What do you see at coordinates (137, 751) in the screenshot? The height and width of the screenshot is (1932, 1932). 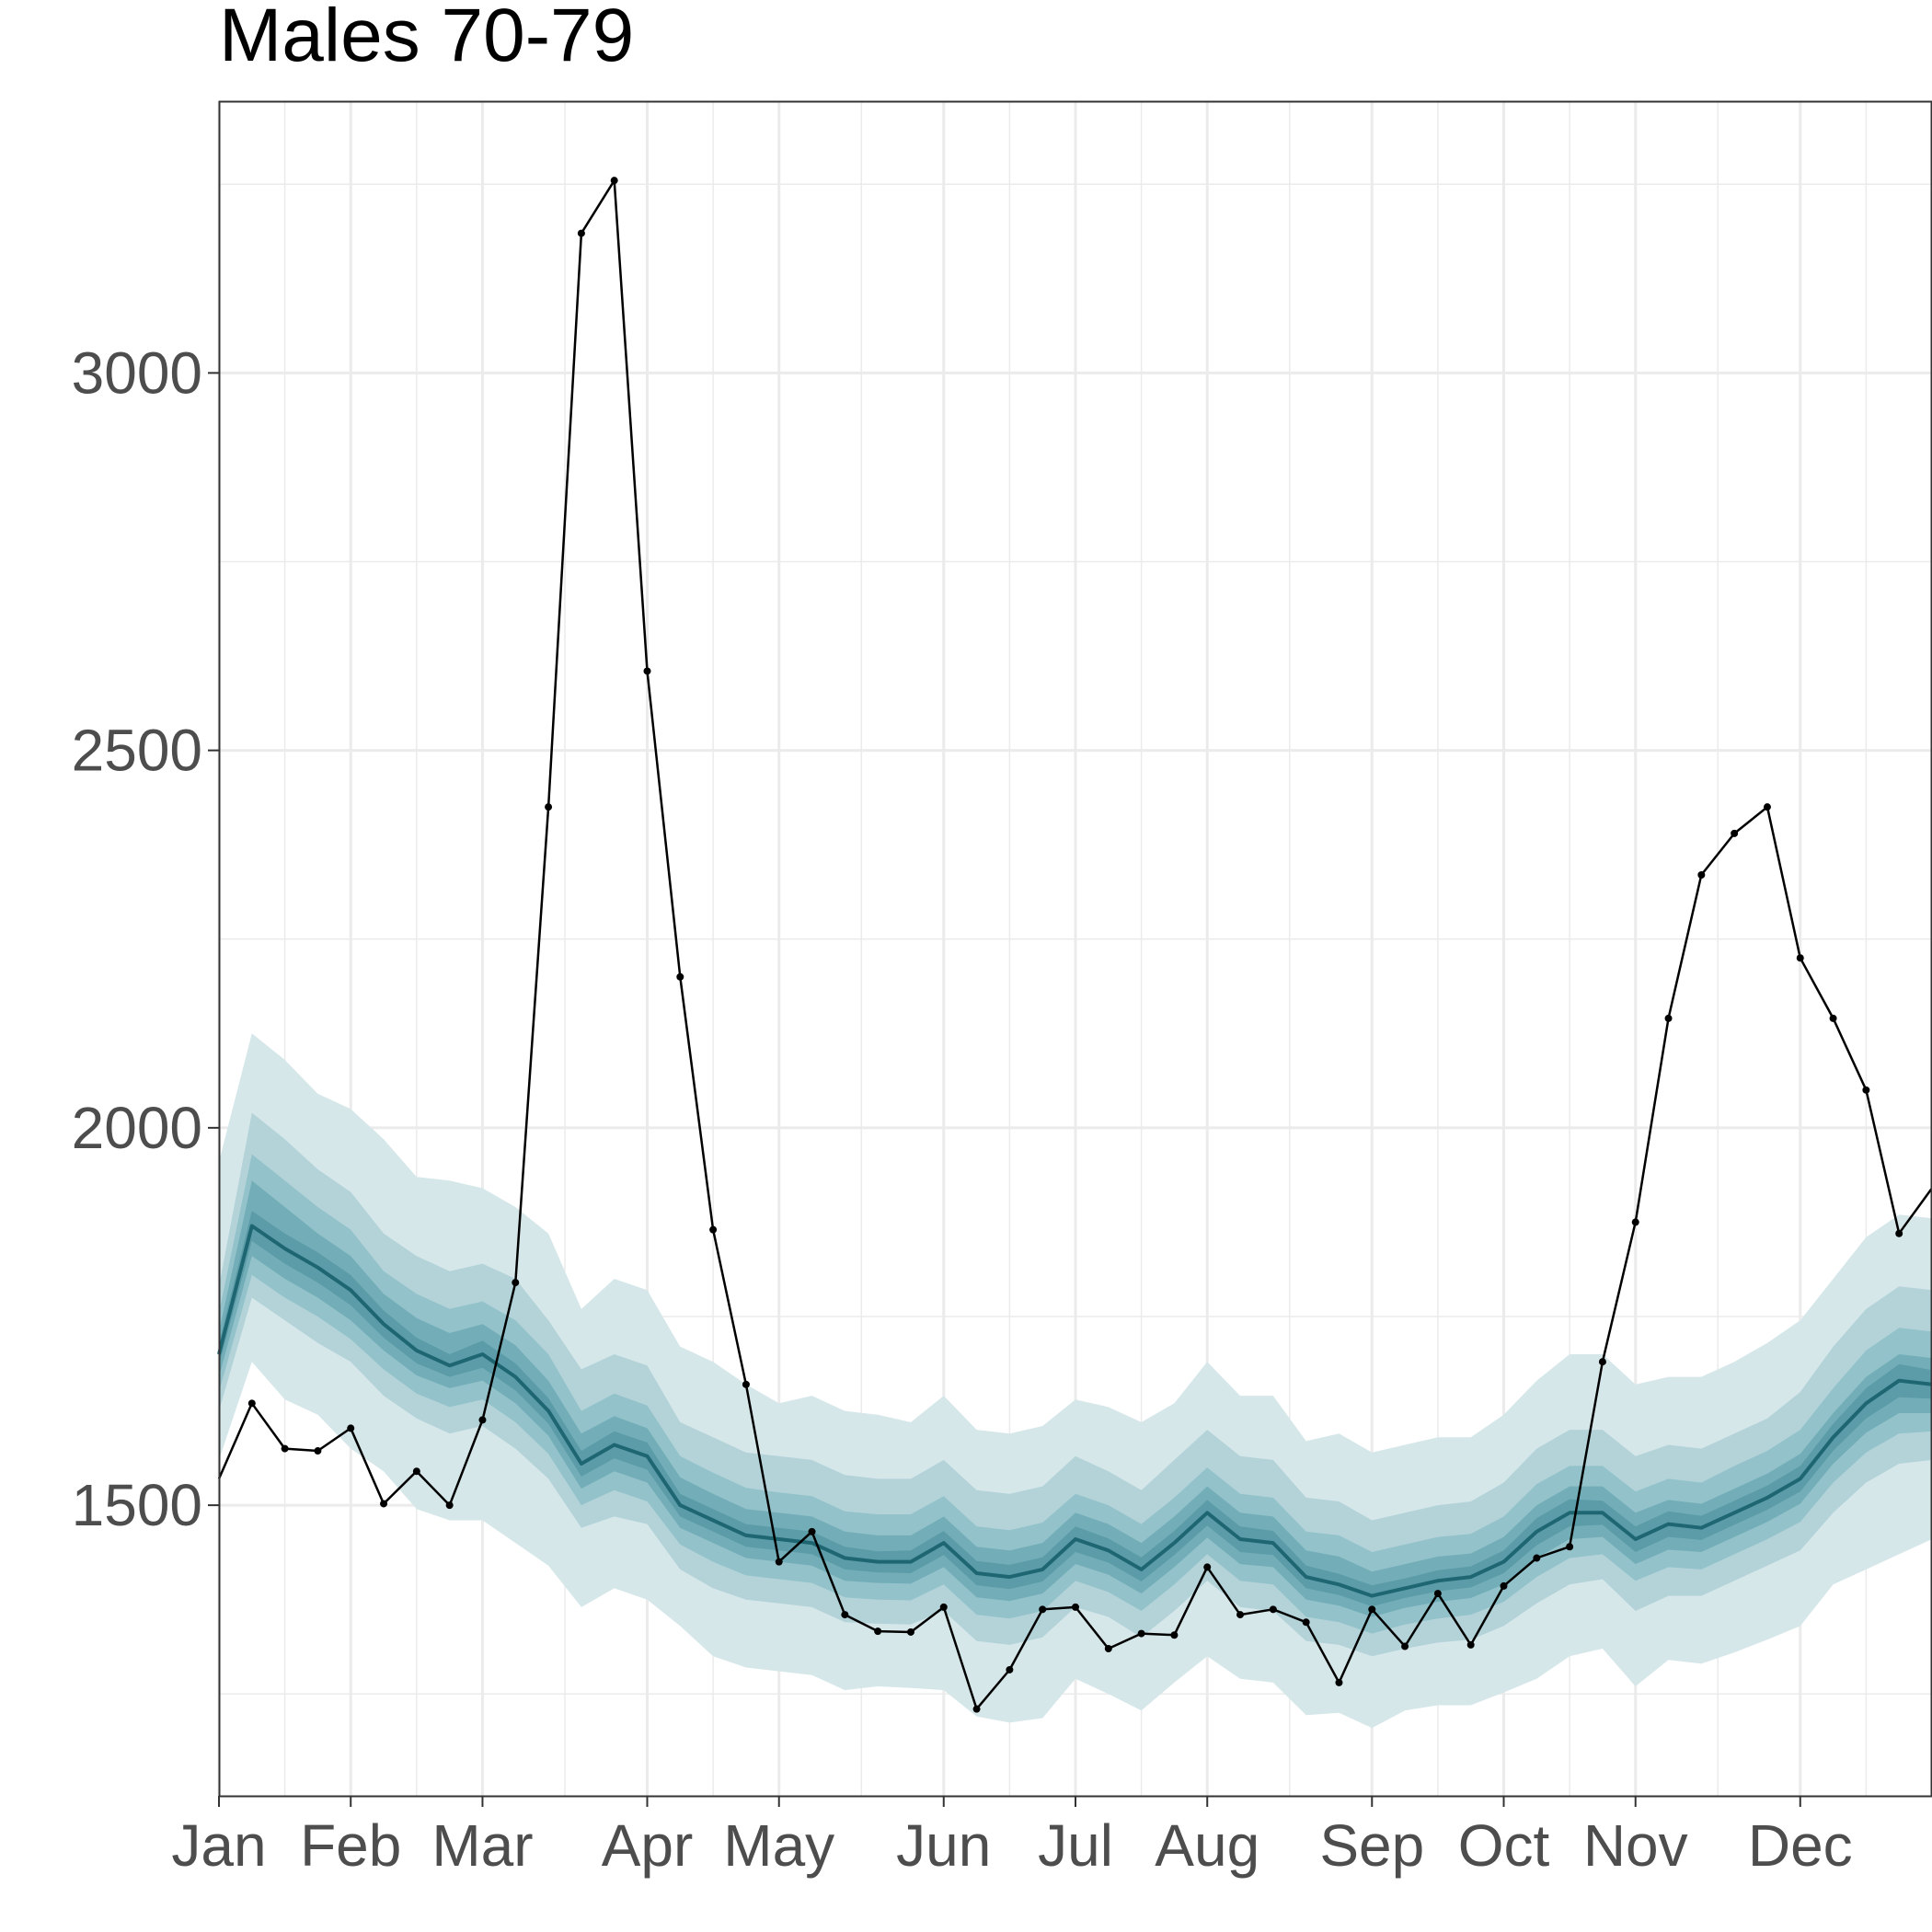 I see `y-tick-label: 2500` at bounding box center [137, 751].